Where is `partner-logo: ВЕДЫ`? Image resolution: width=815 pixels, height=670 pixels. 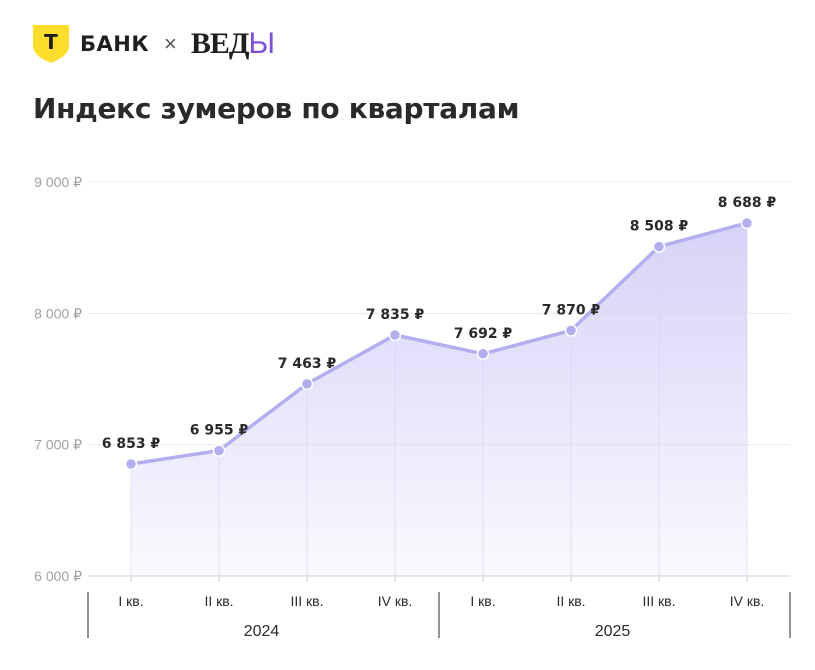
partner-logo: ВЕДЫ is located at coordinates (233, 43).